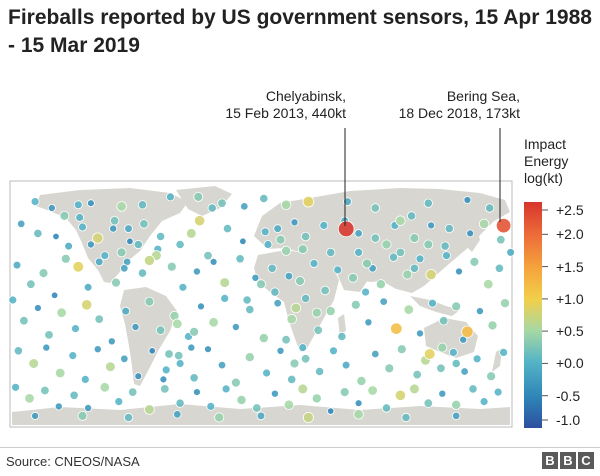  Describe the element at coordinates (570, 234) in the screenshot. I see `legend-tick-label: +2.0` at that location.